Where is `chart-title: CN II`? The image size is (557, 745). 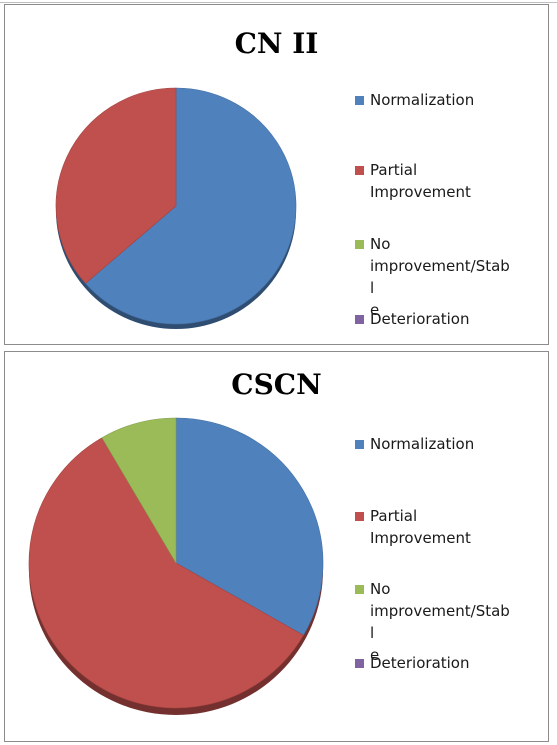 chart-title: CN II is located at coordinates (276, 43).